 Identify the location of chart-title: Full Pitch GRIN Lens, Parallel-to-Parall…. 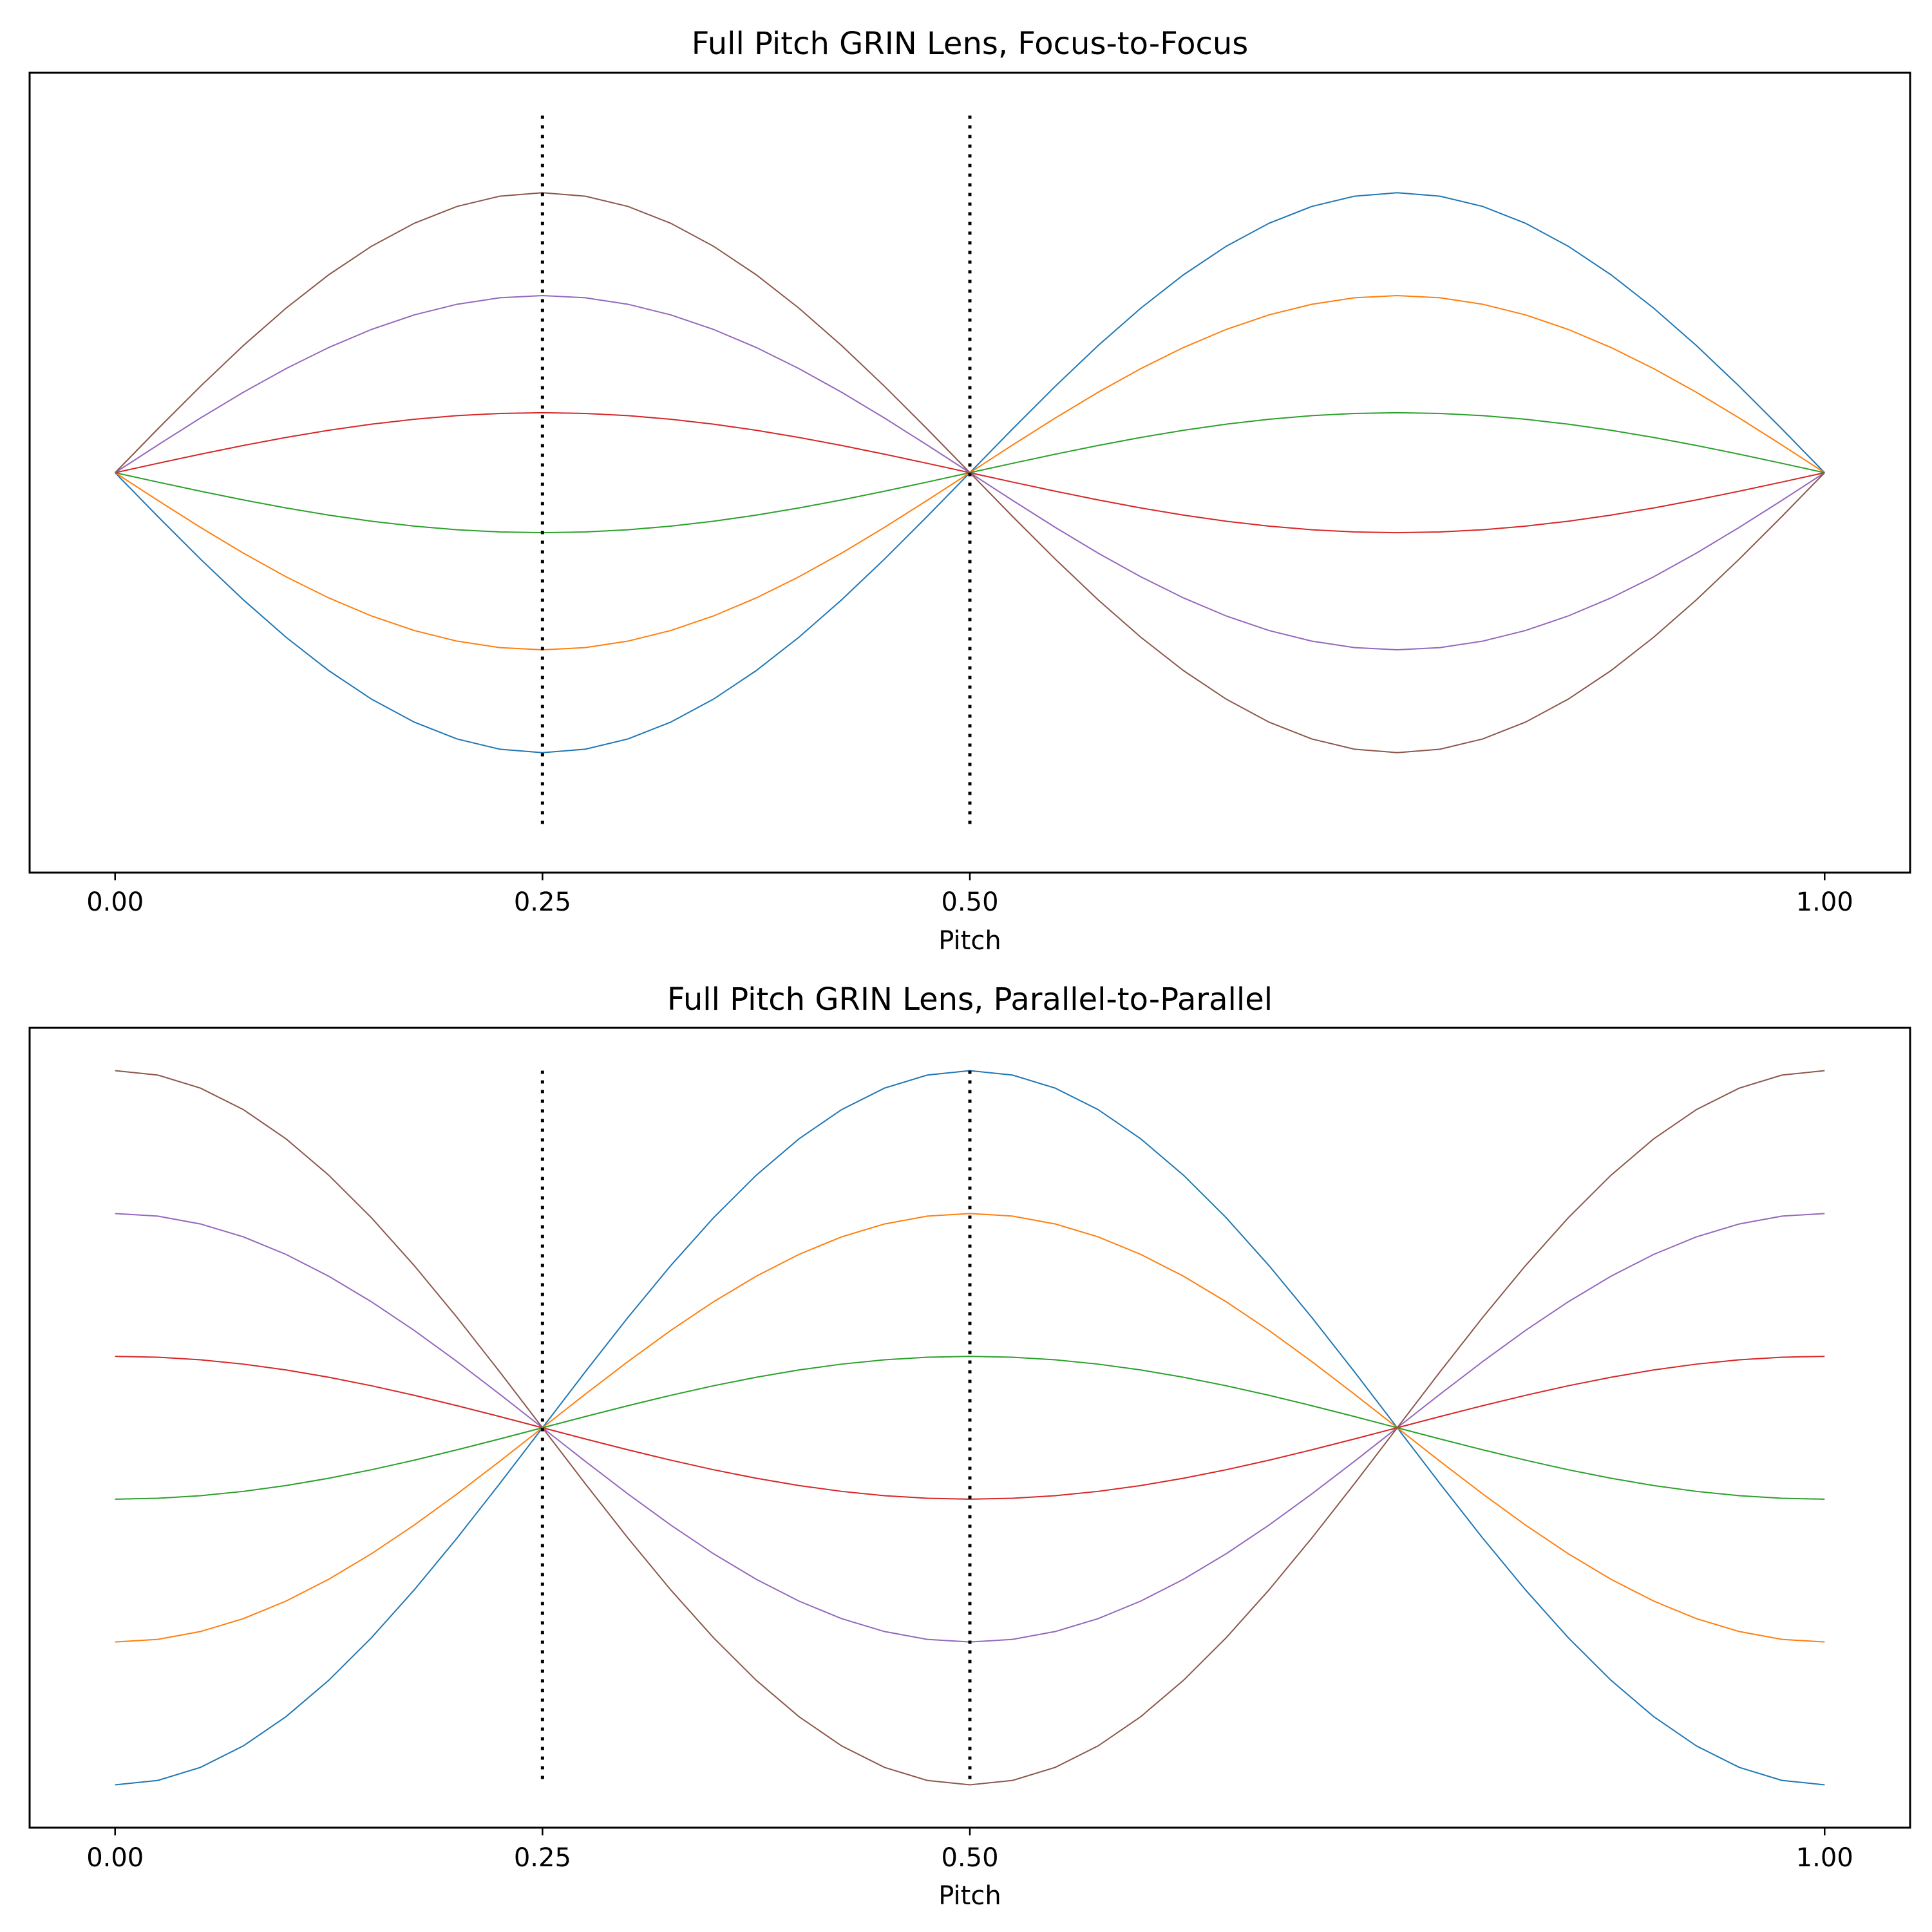
(970, 1000).